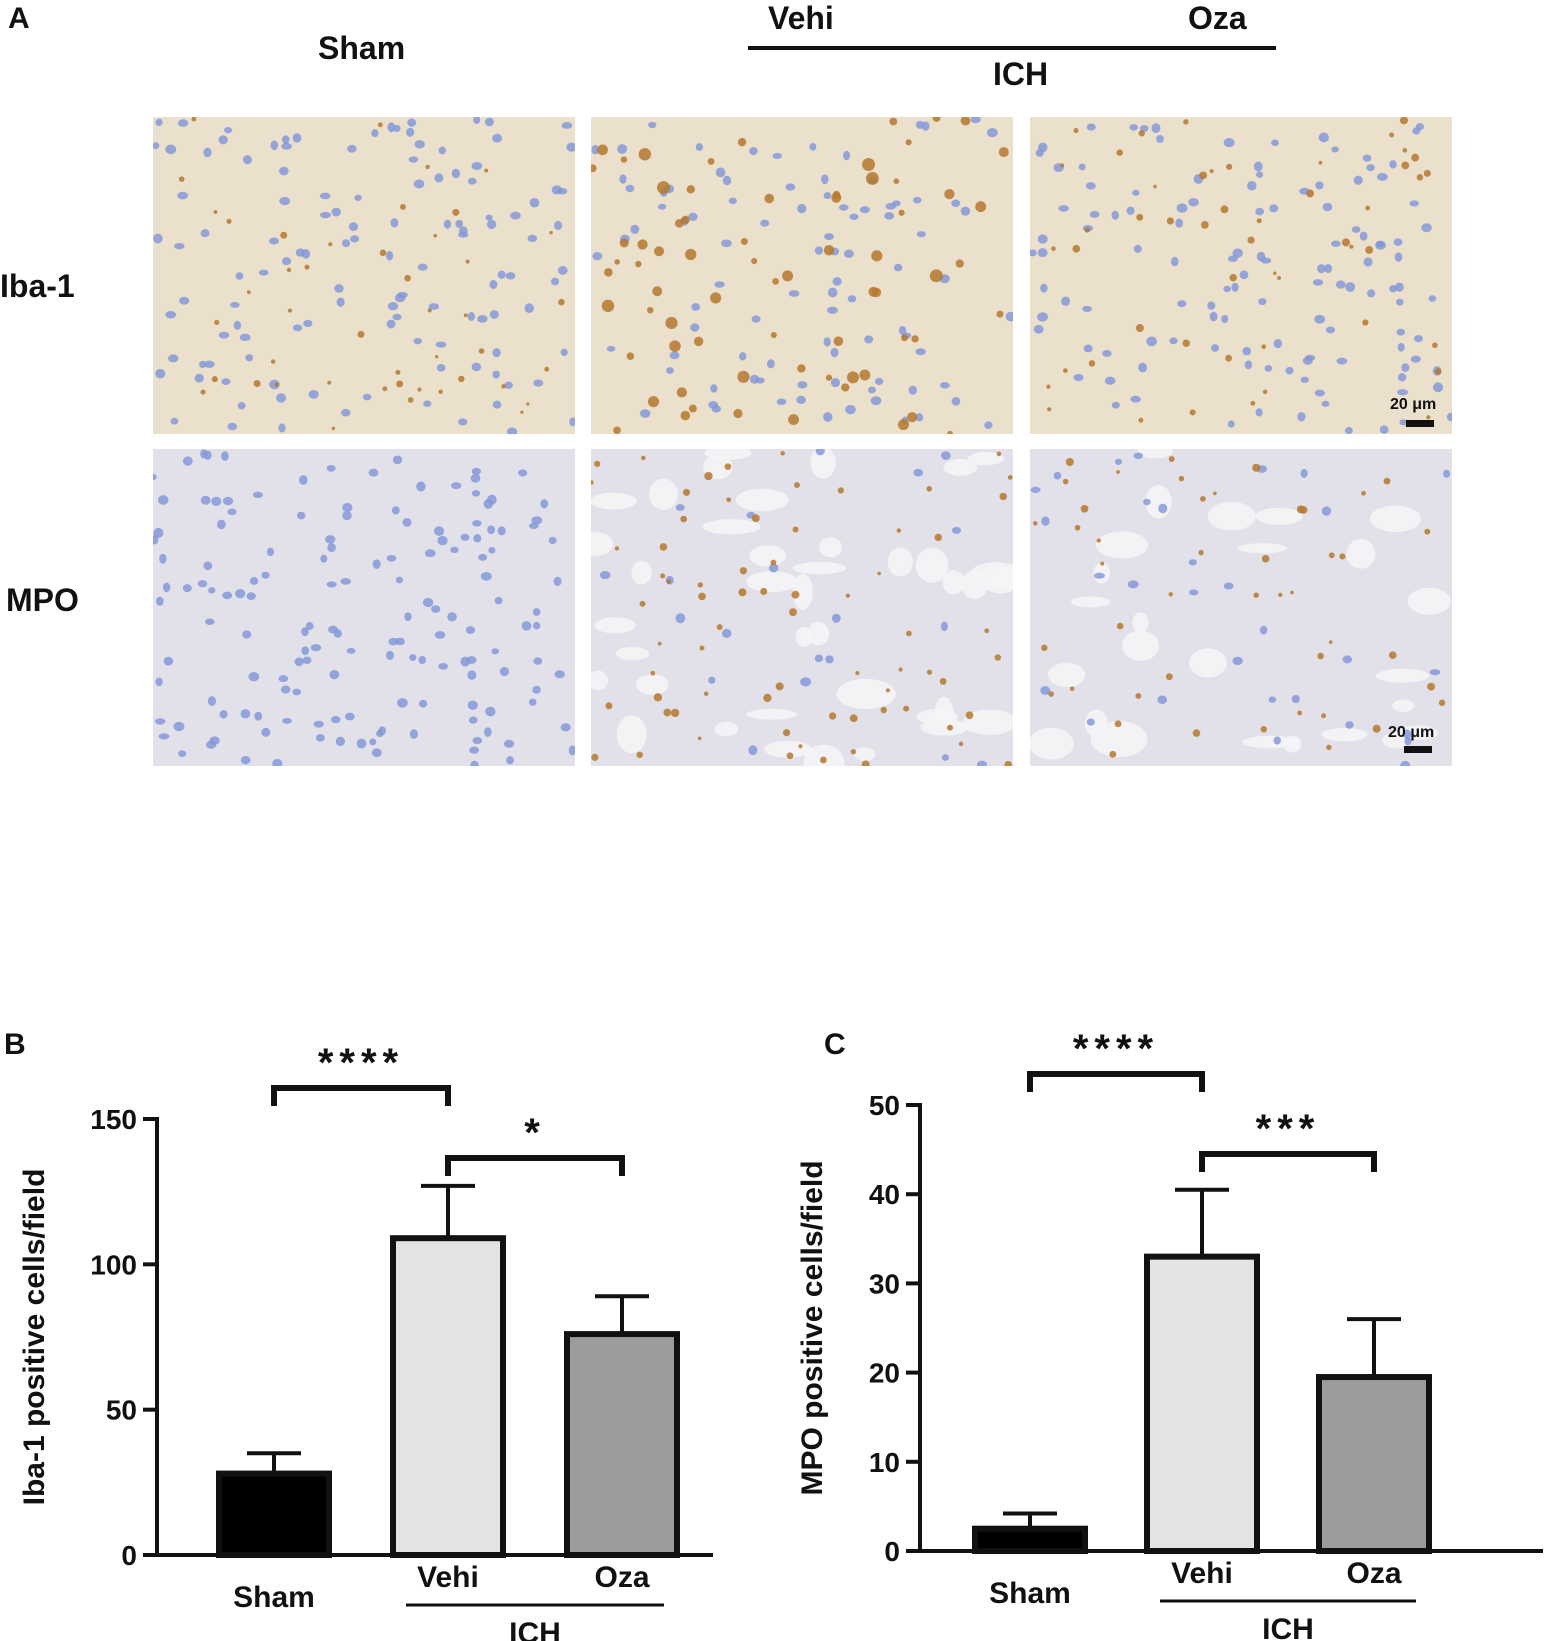  What do you see at coordinates (113, 1119) in the screenshot?
I see `y-tick-label: 150` at bounding box center [113, 1119].